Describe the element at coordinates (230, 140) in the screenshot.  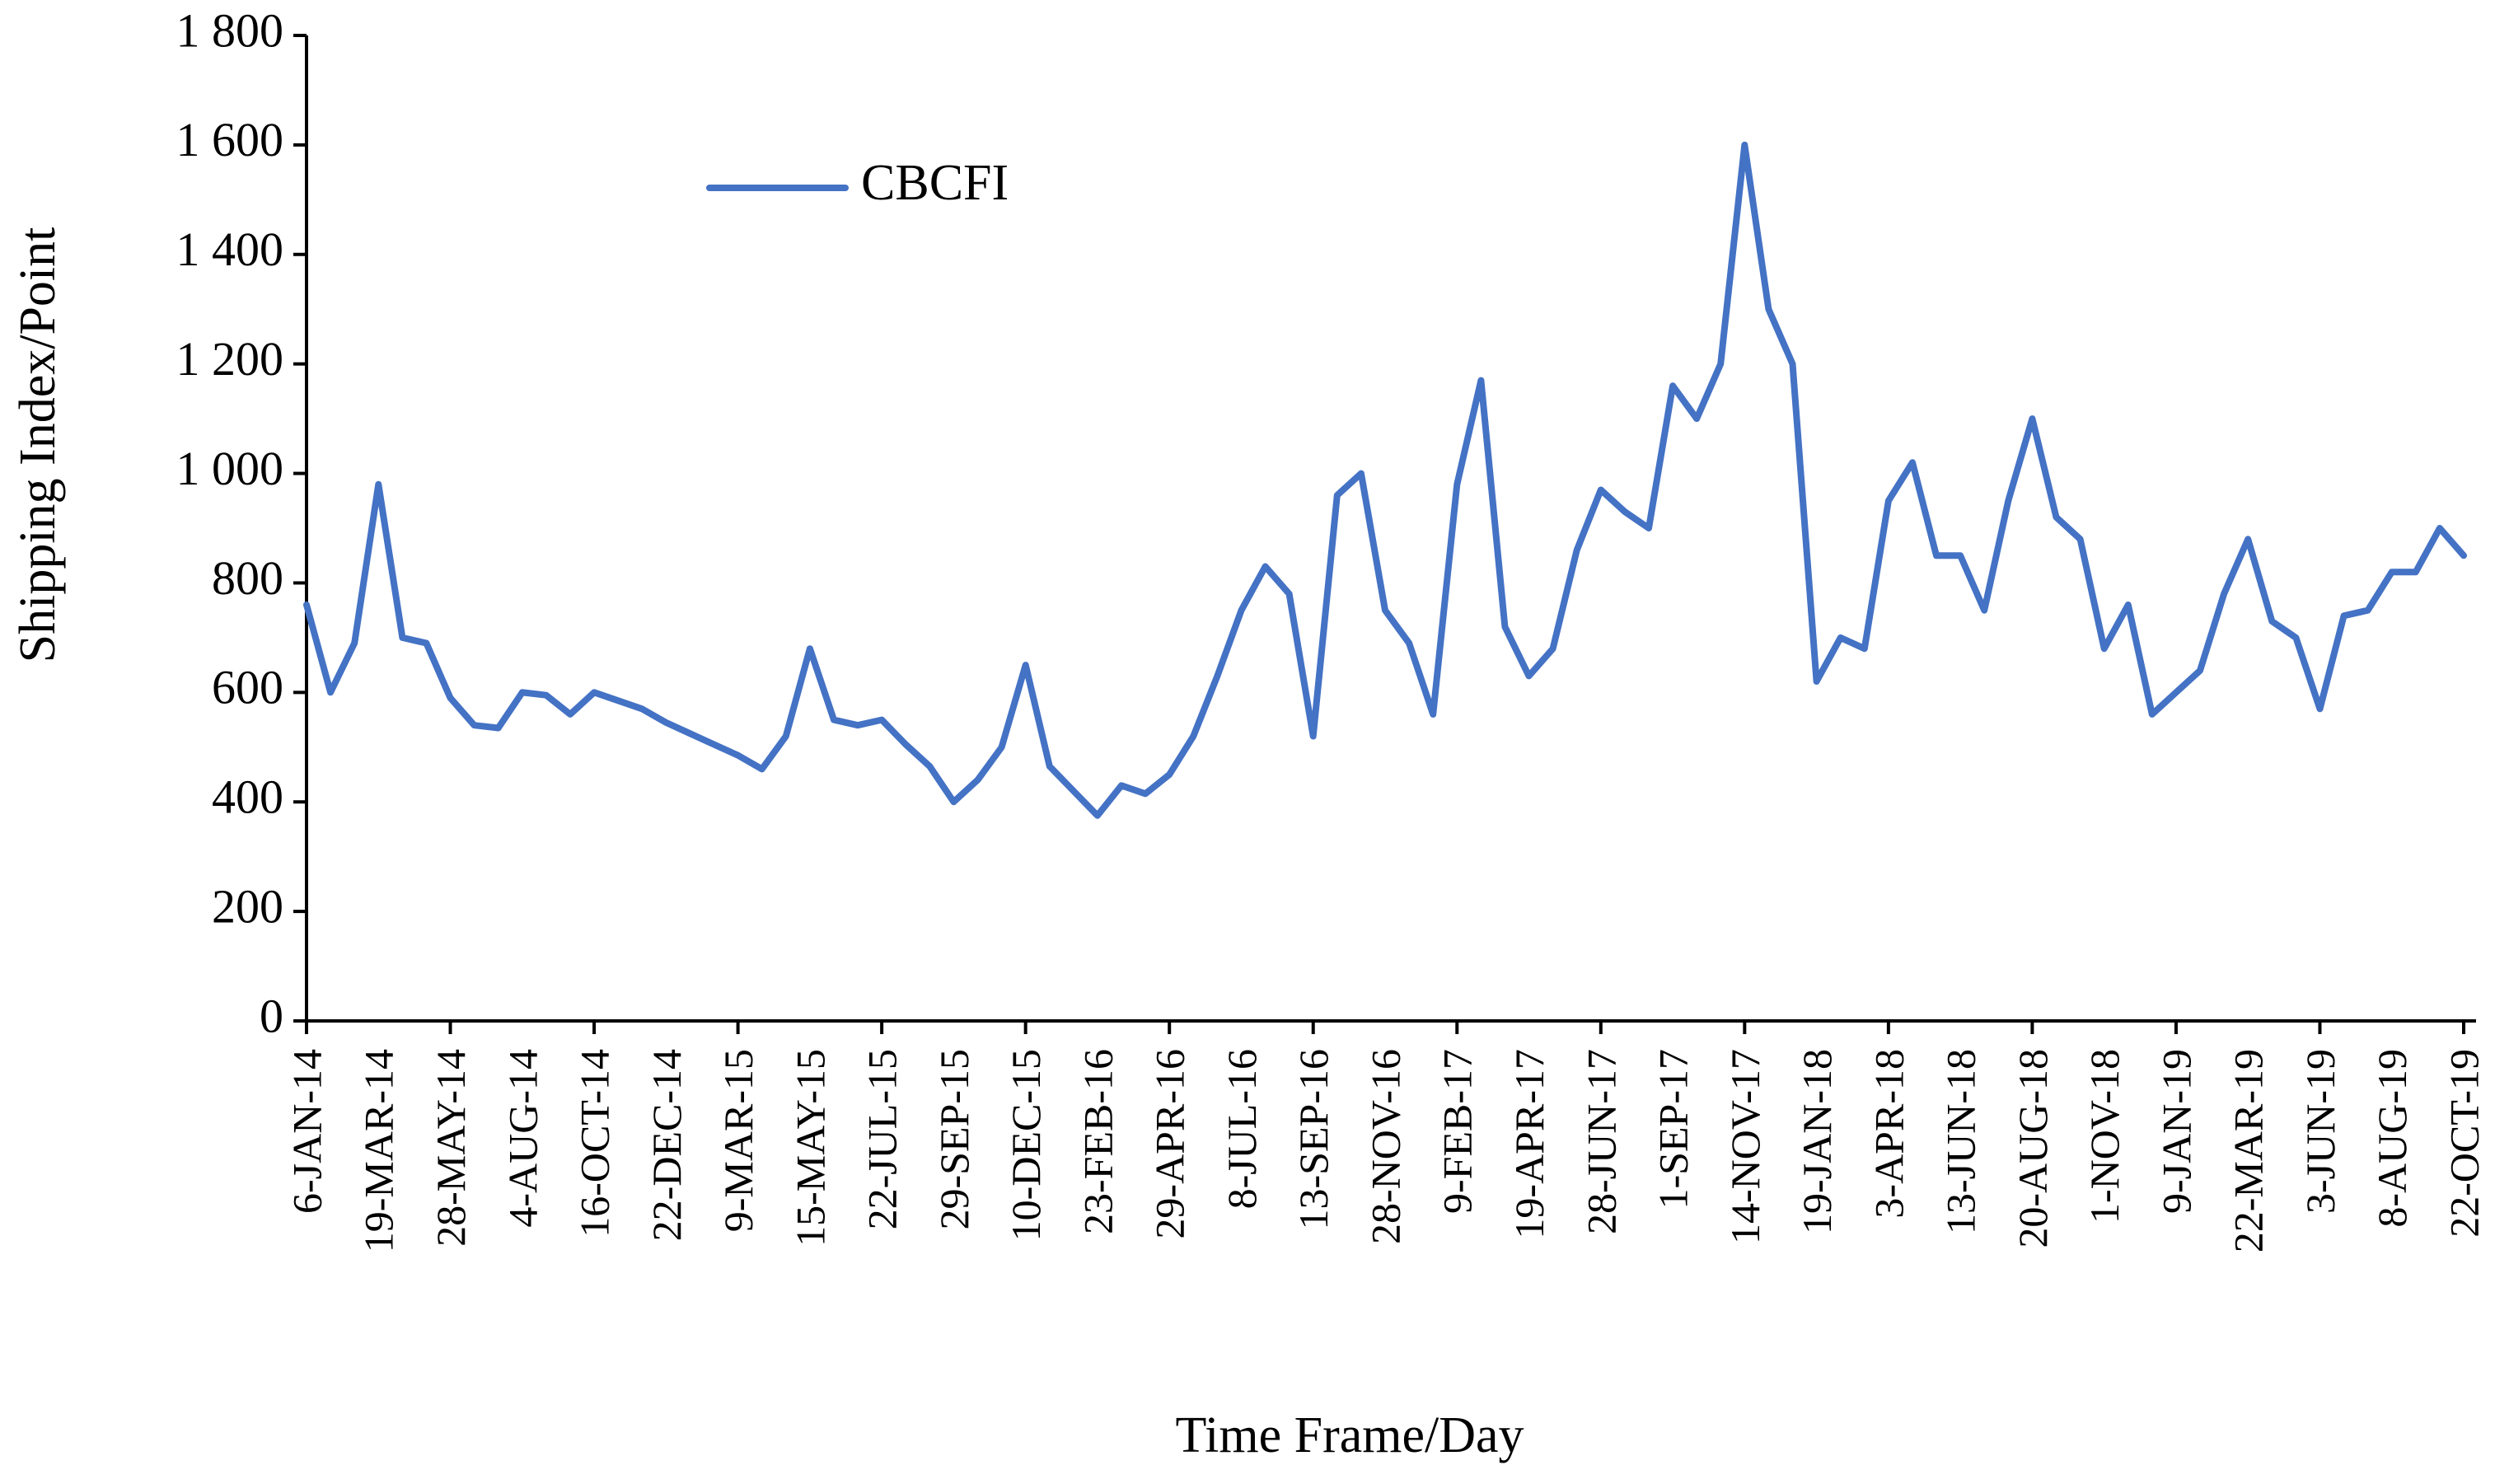
I see `y-tick-label: 1 600` at that location.